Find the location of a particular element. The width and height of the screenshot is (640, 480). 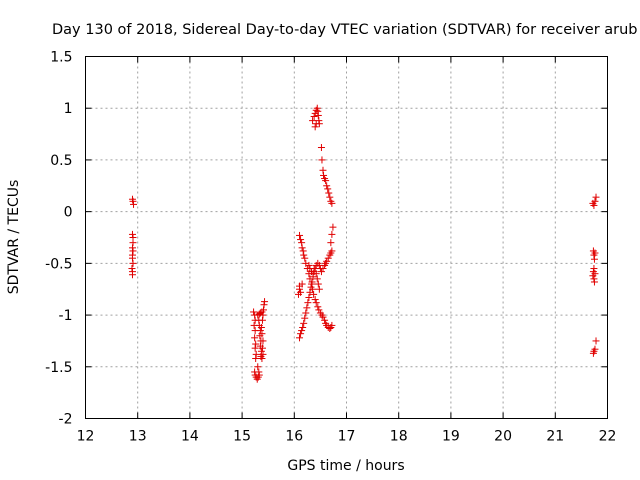

y-tick-label: -0.5 is located at coordinates (58, 264).